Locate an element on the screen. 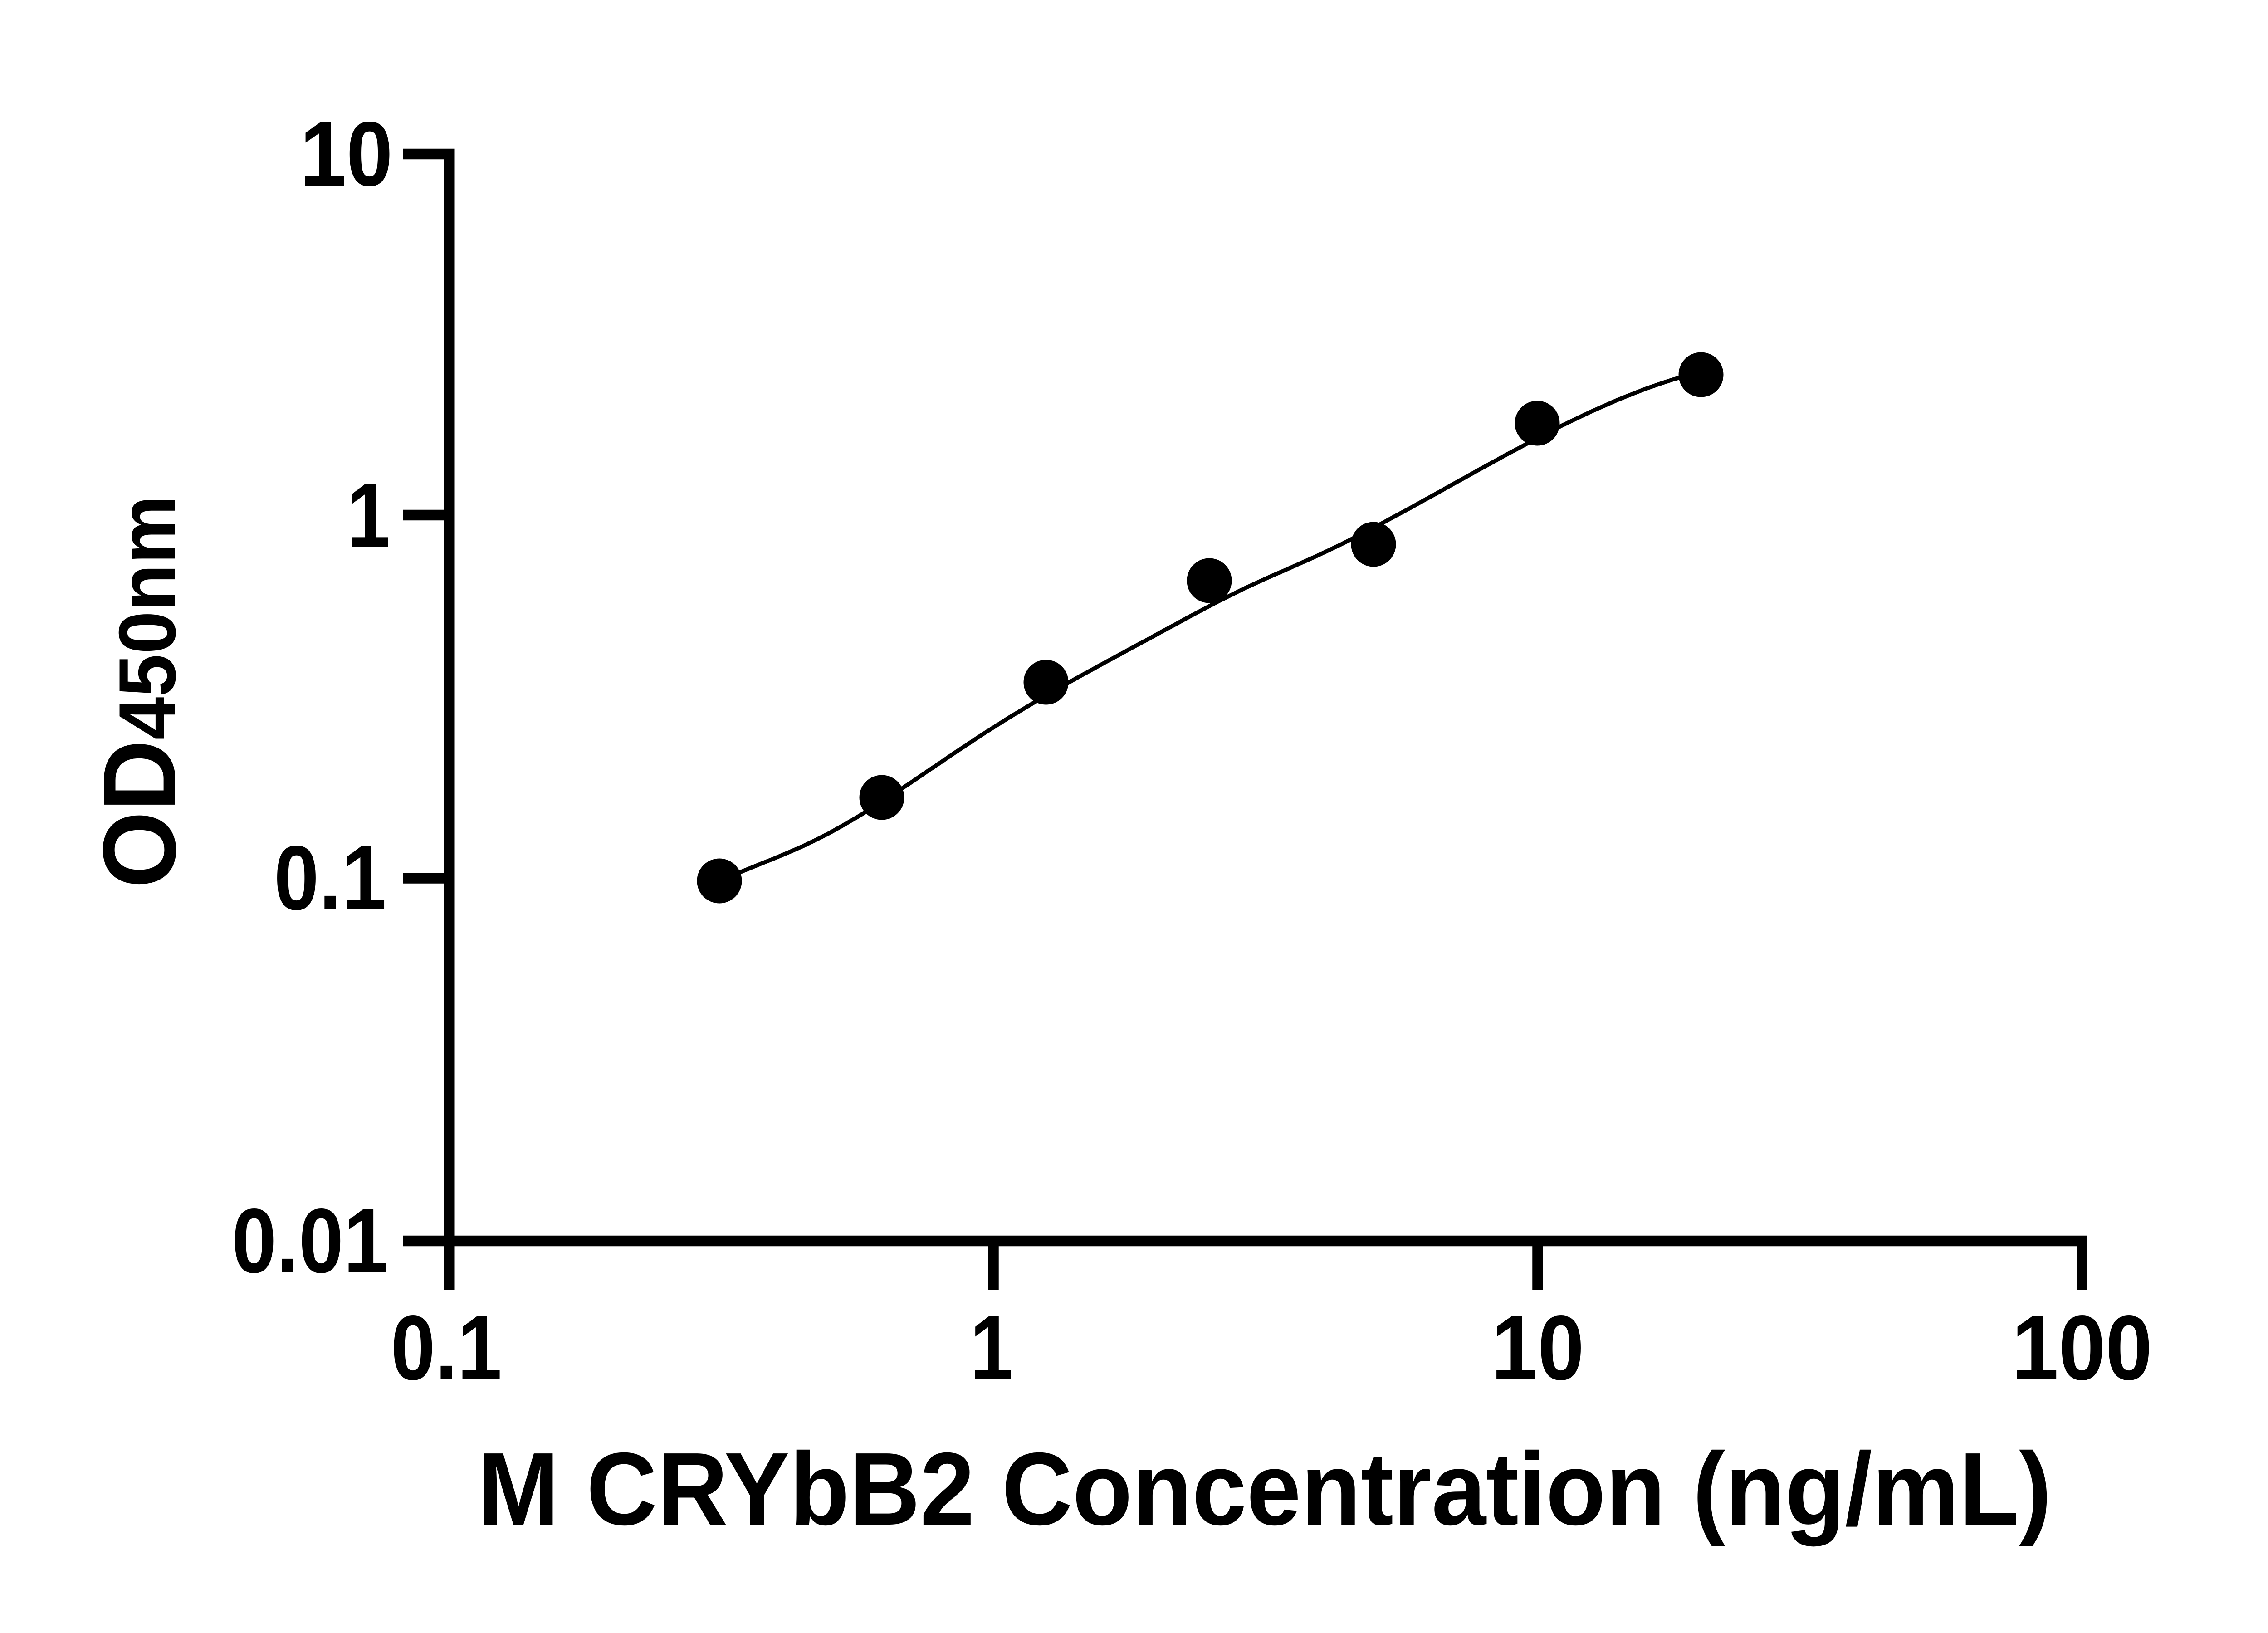  svg-text: 0.01 is located at coordinates (310, 1240).